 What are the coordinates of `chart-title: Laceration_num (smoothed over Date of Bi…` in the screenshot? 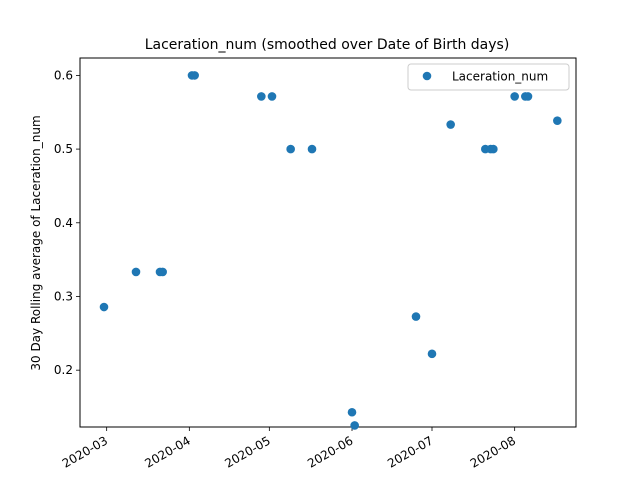 It's located at (327, 45).